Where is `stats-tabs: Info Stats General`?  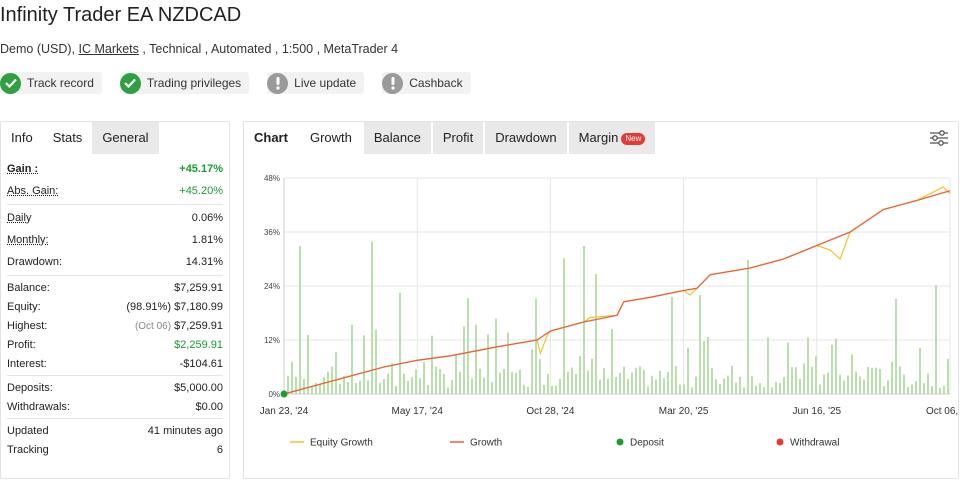 stats-tabs: Info Stats General is located at coordinates (115, 138).